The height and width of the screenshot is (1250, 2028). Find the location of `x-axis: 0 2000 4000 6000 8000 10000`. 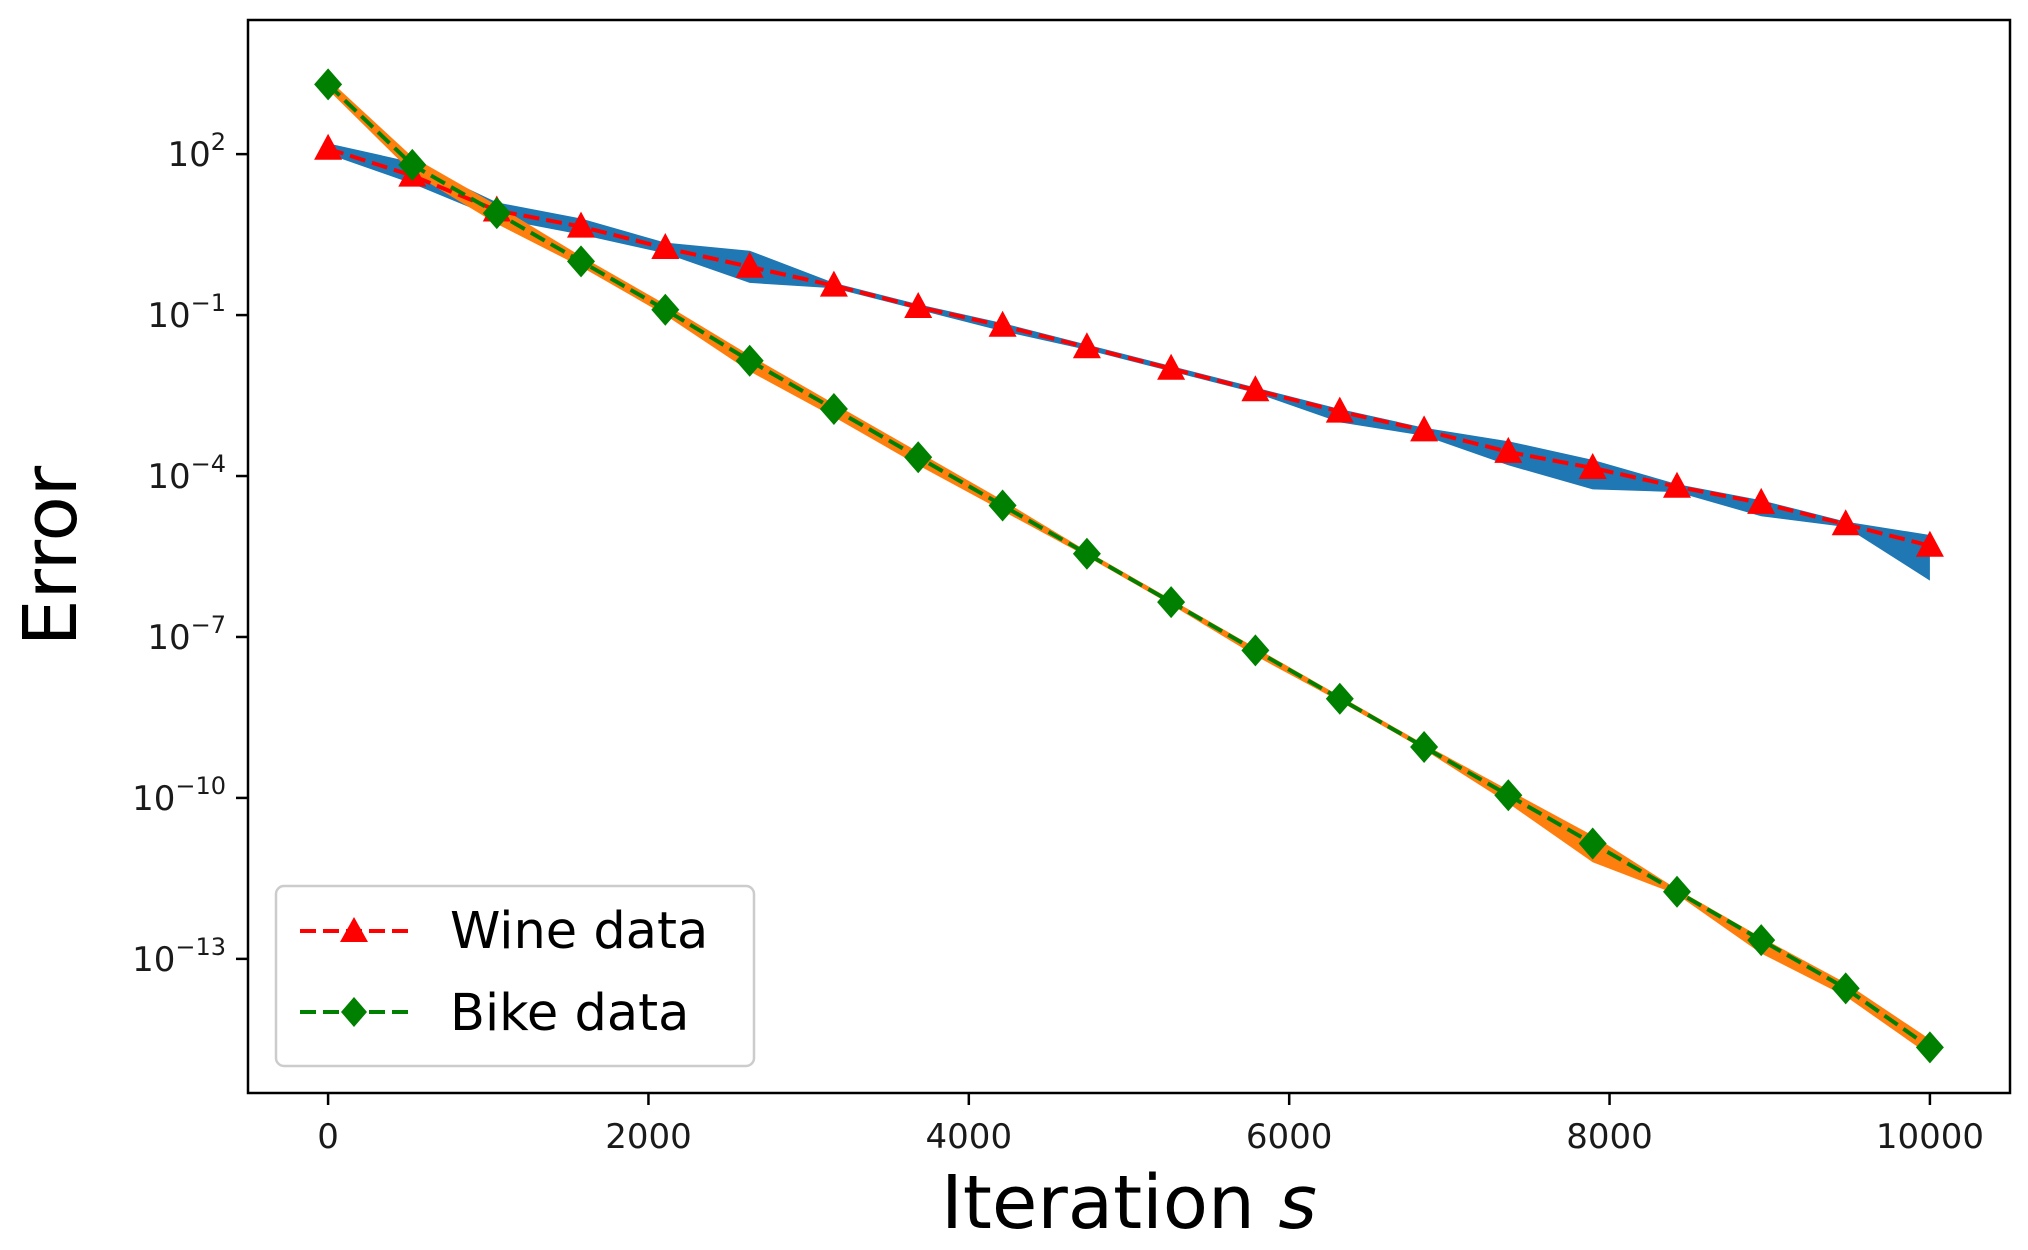

x-axis: 0 2000 4000 6000 8000 10000 is located at coordinates (1150, 1125).